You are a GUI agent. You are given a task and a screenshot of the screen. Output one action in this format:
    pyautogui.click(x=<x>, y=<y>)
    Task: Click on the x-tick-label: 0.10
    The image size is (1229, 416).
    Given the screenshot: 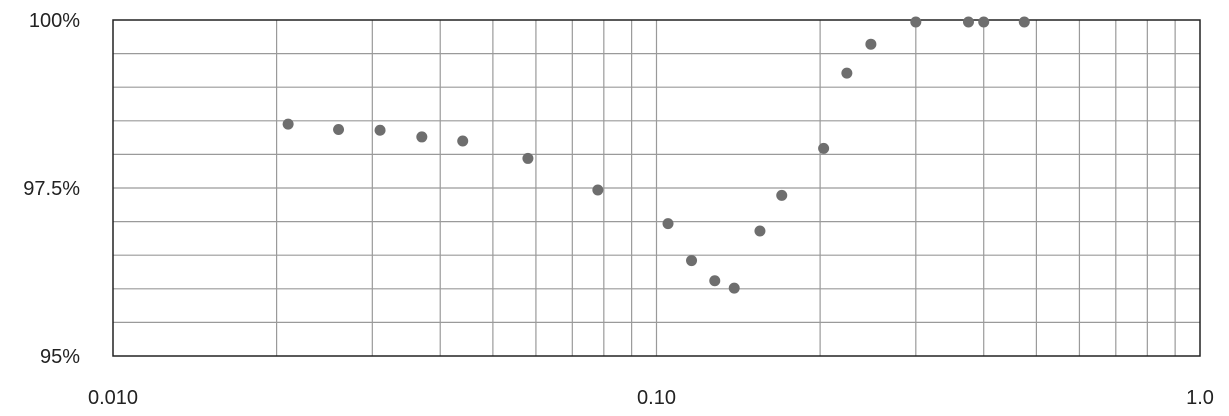 What is the action you would take?
    pyautogui.click(x=656, y=398)
    